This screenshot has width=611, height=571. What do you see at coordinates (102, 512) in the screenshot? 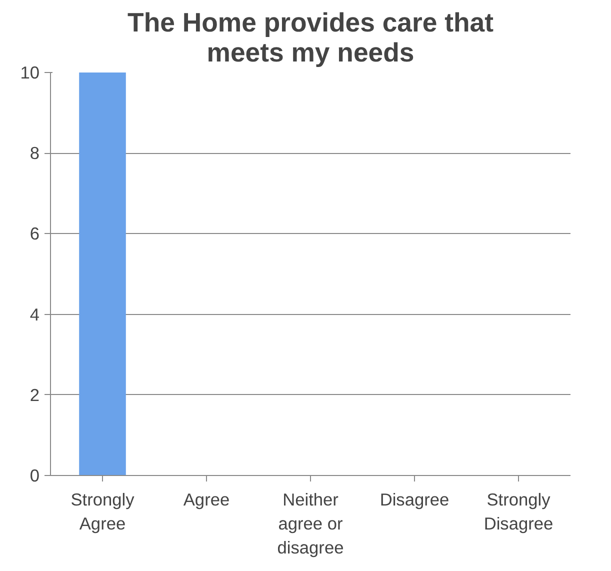
I see `x-tick-label: Strongly Agree` at bounding box center [102, 512].